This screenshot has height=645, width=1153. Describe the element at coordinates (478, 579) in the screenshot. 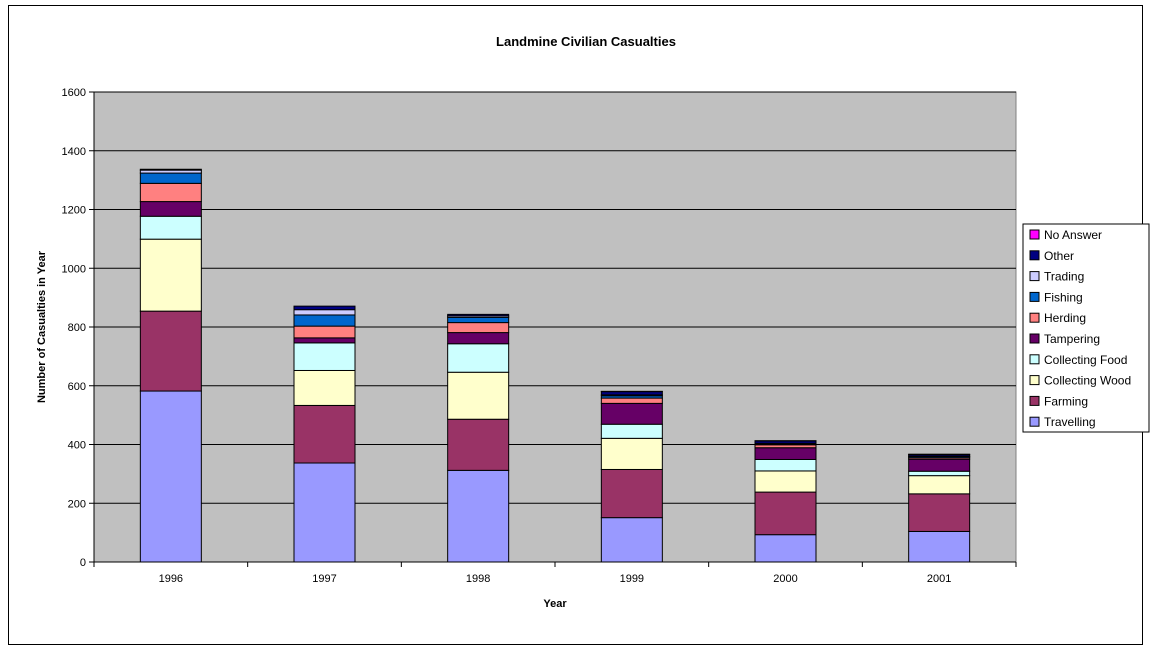

I see `x-tick-label: 1998` at that location.